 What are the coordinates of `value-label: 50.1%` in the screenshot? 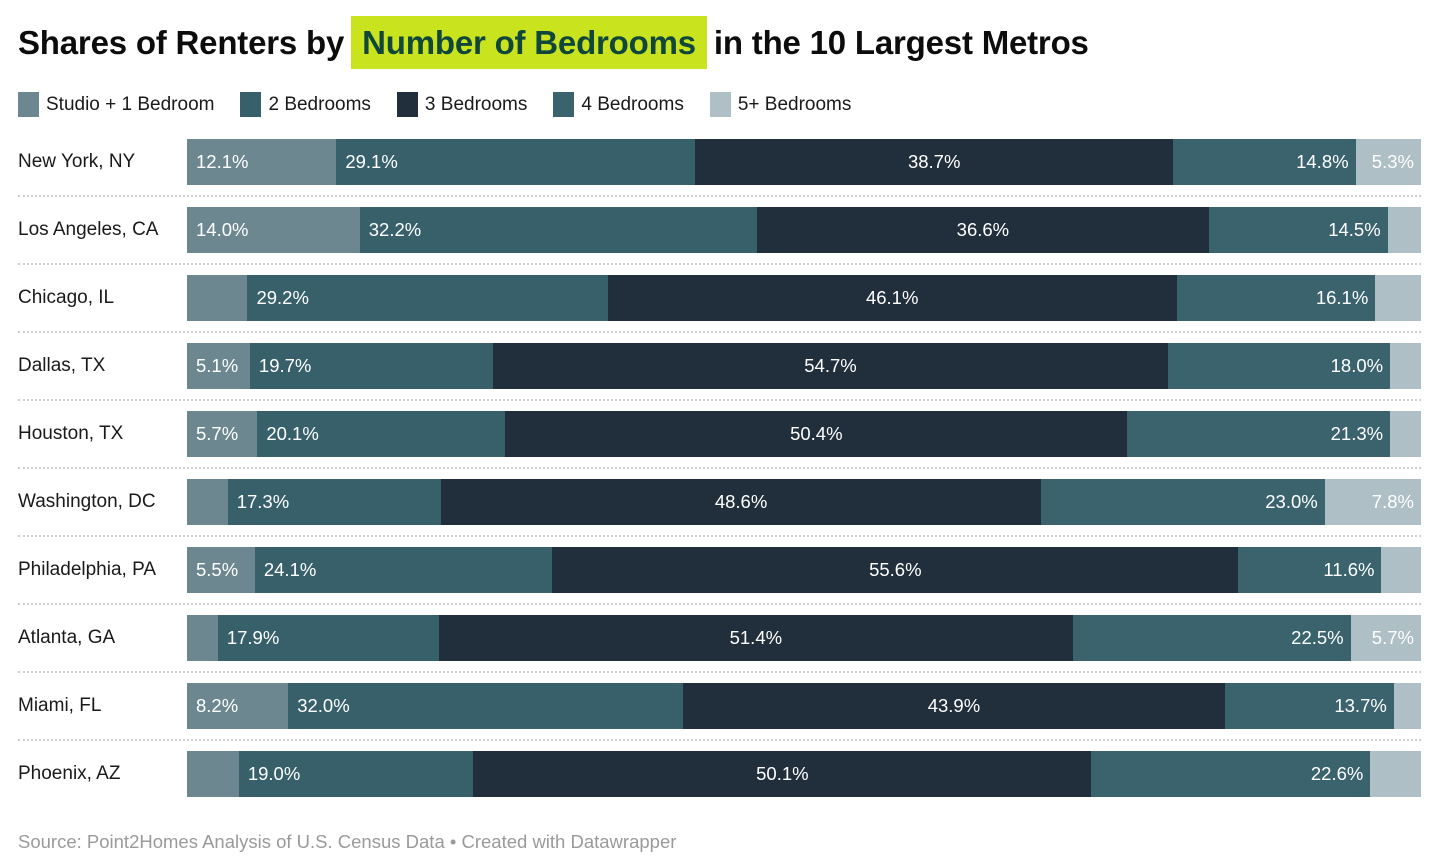 It's located at (782, 774).